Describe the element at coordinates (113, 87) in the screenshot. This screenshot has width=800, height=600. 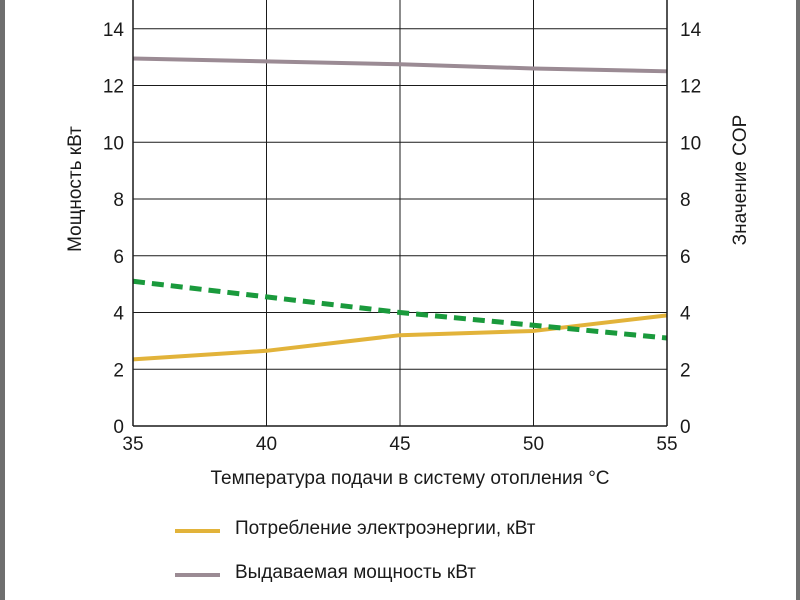
I see `y-tick-label-left: 12` at that location.